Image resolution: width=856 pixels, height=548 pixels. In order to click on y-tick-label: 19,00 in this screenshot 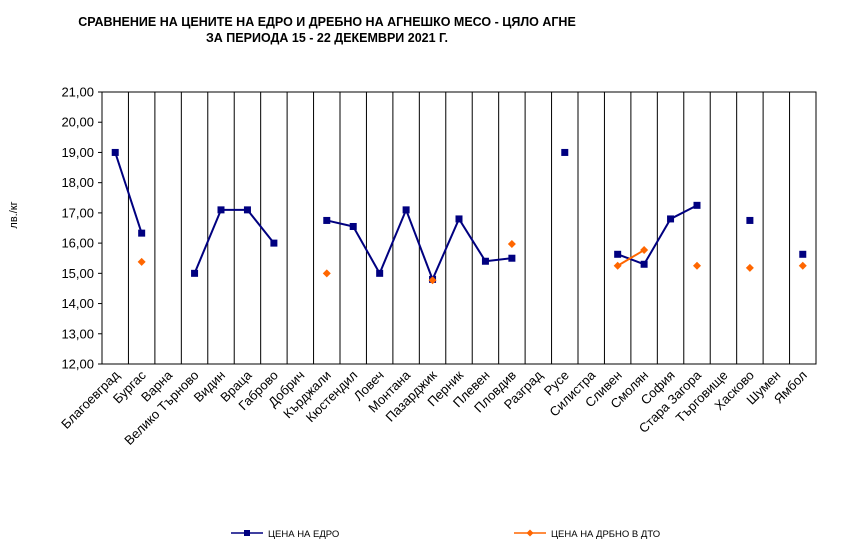, I will do `click(77, 152)`.